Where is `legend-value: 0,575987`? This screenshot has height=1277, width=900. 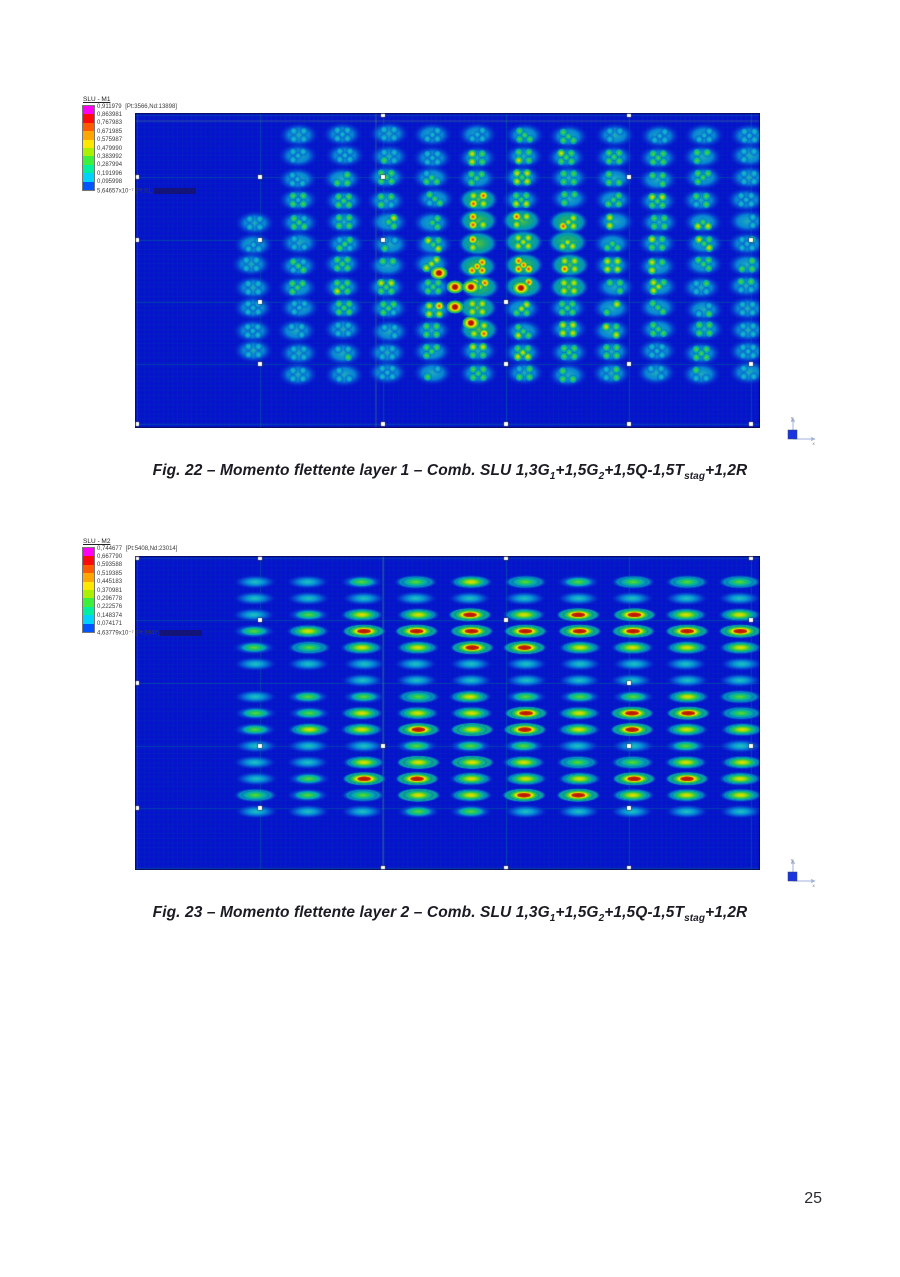
legend-value: 0,575987 is located at coordinates (110, 140).